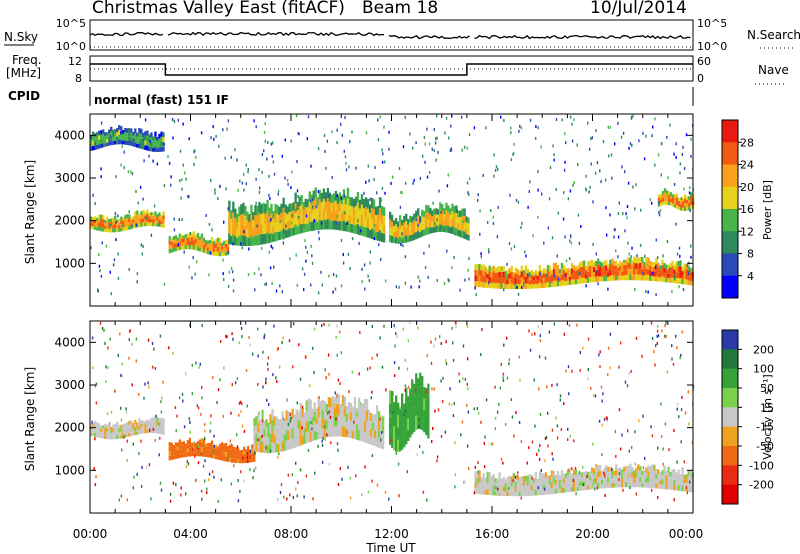 This screenshot has width=800, height=554. Describe the element at coordinates (730, 176) in the screenshot. I see `power-colorbar-swatch` at that location.